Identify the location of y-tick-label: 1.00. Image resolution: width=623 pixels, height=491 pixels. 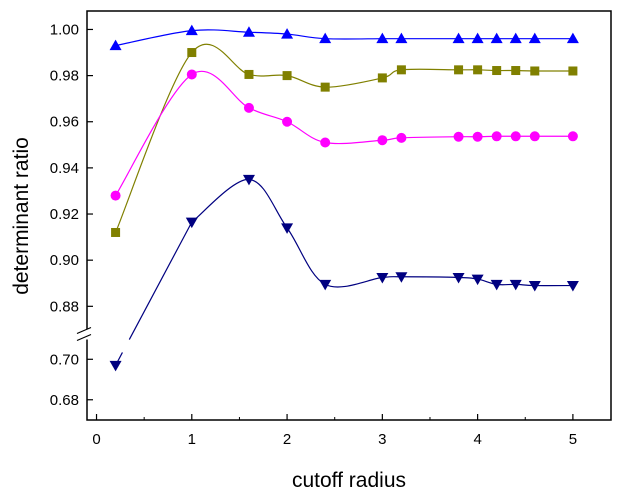
(64, 29).